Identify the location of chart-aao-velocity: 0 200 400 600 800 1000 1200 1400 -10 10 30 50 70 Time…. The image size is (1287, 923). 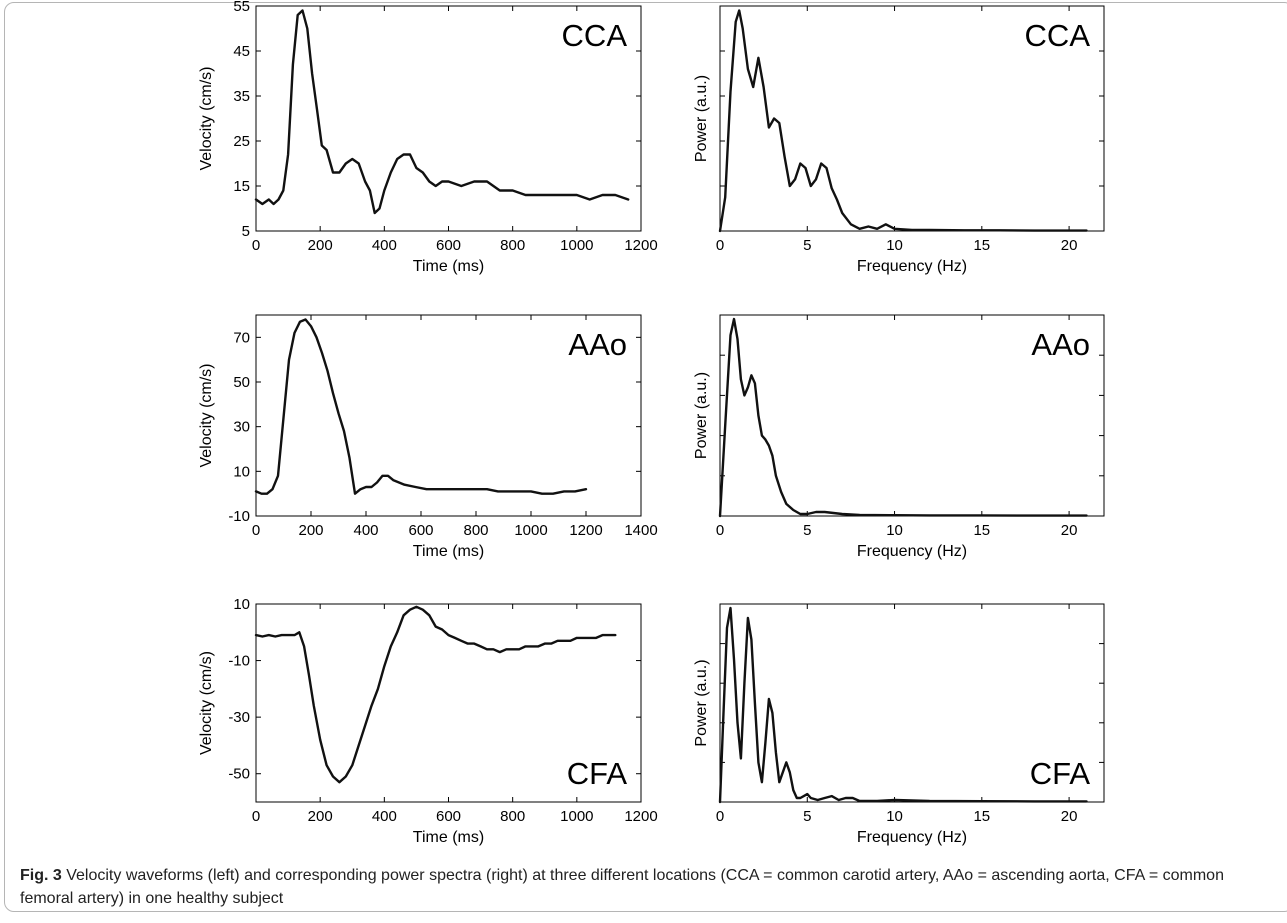
(428, 437).